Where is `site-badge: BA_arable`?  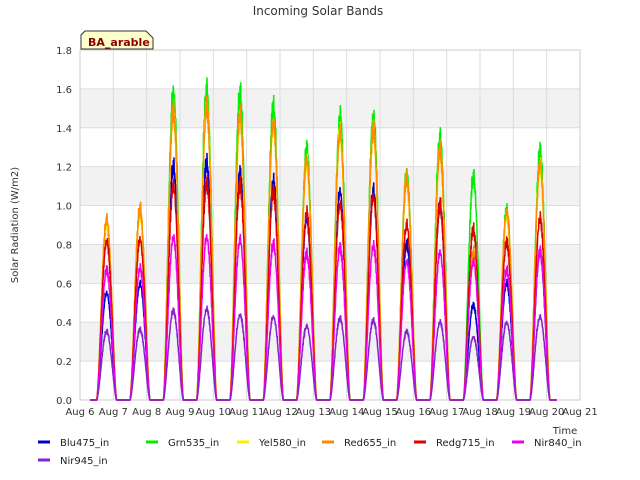 site-badge: BA_arable is located at coordinates (117, 40).